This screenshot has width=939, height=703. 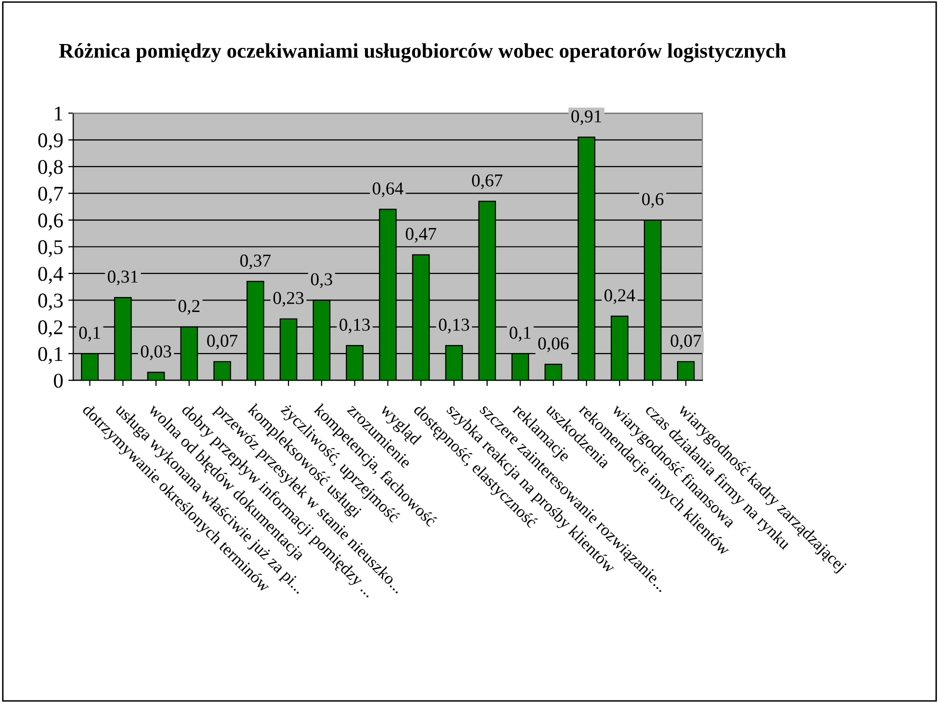 I want to click on y-tick-label: 1, so click(x=58, y=113).